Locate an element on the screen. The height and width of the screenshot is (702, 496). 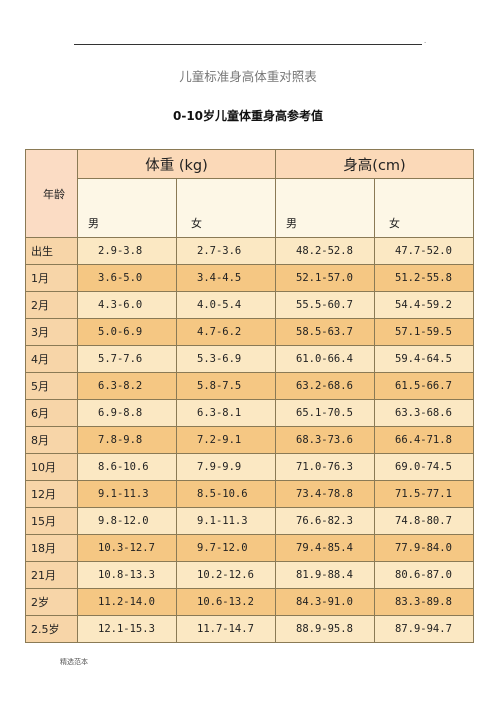
document-title: 儿童标准身高体重对照表 is located at coordinates (248, 76).